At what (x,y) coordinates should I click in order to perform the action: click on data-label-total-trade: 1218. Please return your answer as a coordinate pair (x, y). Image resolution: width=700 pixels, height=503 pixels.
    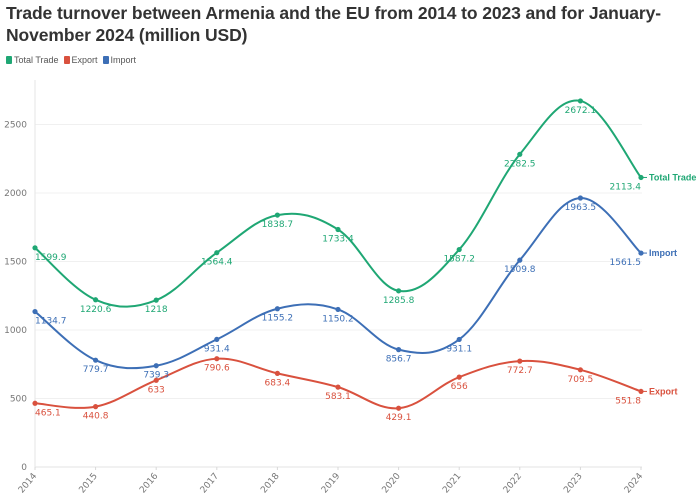
    Looking at the image, I should click on (156, 310).